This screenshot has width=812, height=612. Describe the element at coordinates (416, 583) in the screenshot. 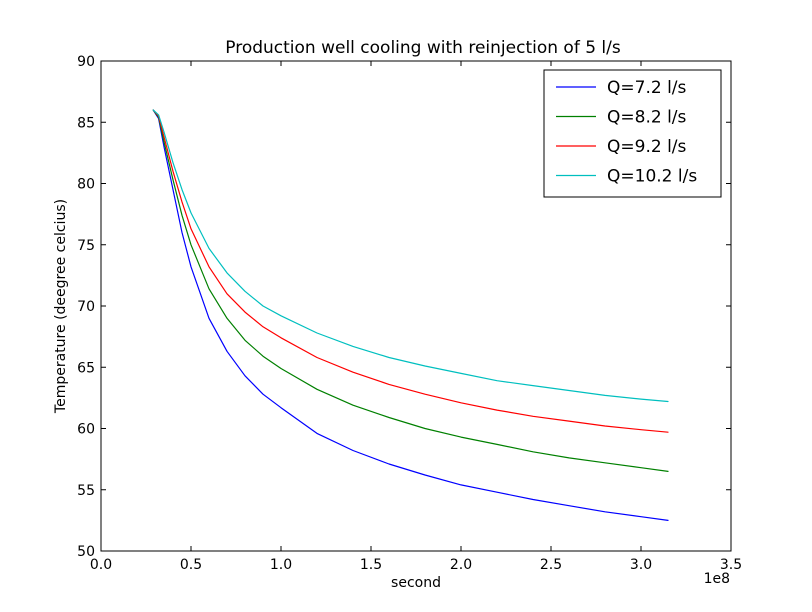

I see `x-axis-label: second` at that location.